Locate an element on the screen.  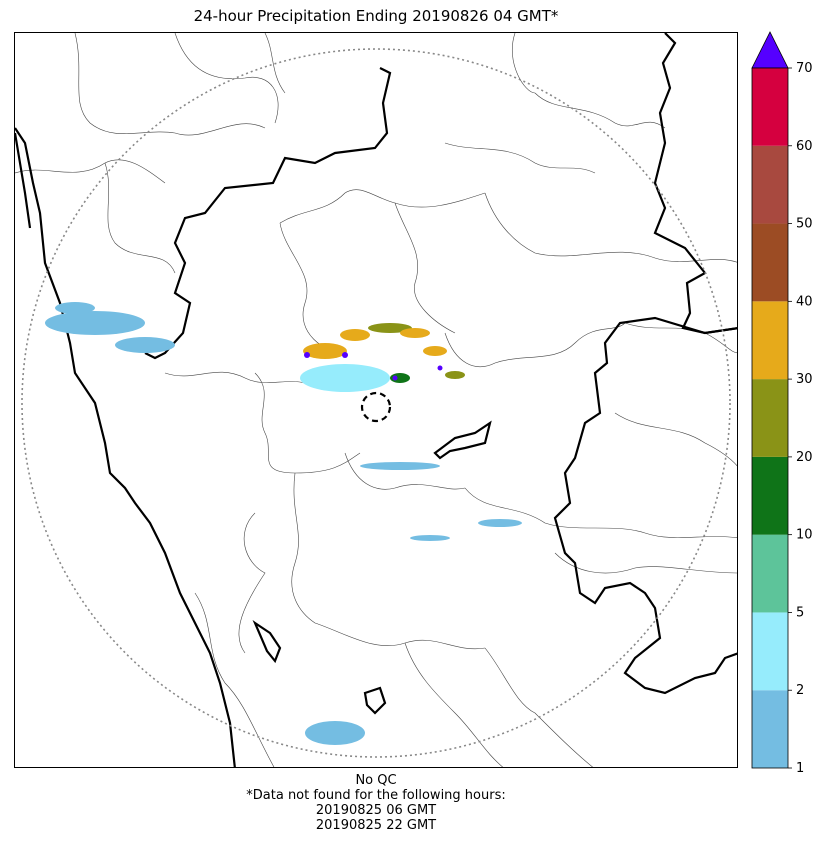
radar-site-marker is located at coordinates (376, 407).